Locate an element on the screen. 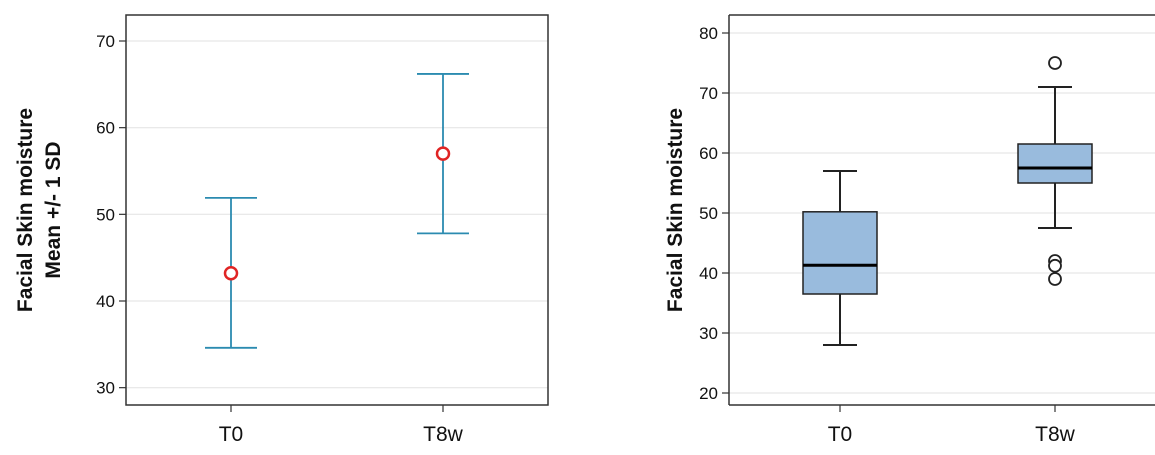 The image size is (1155, 455). y-tick-label: 20 is located at coordinates (708, 393).